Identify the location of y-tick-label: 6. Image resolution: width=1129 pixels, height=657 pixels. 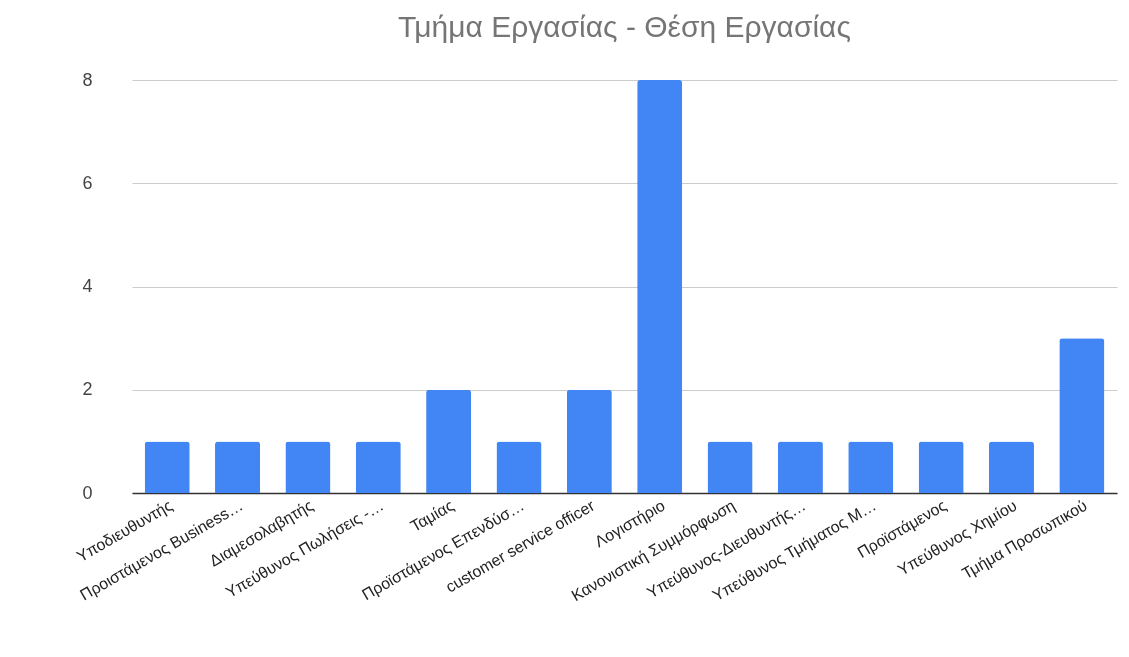
(87, 182).